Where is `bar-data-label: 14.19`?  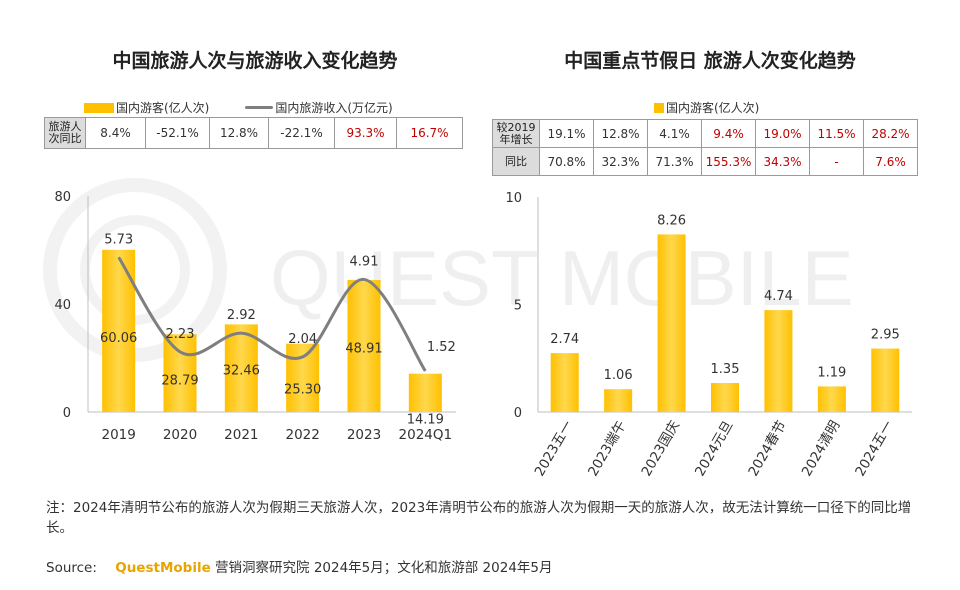
bar-data-label: 14.19 is located at coordinates (425, 420).